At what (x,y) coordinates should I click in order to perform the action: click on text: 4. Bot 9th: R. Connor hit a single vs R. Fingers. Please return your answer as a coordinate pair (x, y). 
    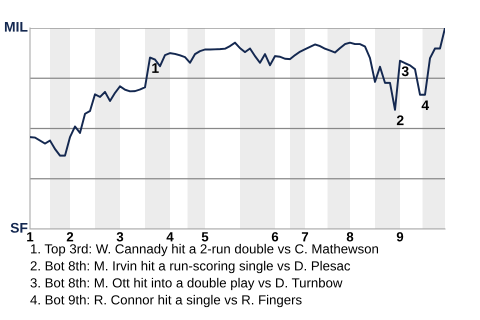
    Looking at the image, I should click on (166, 301).